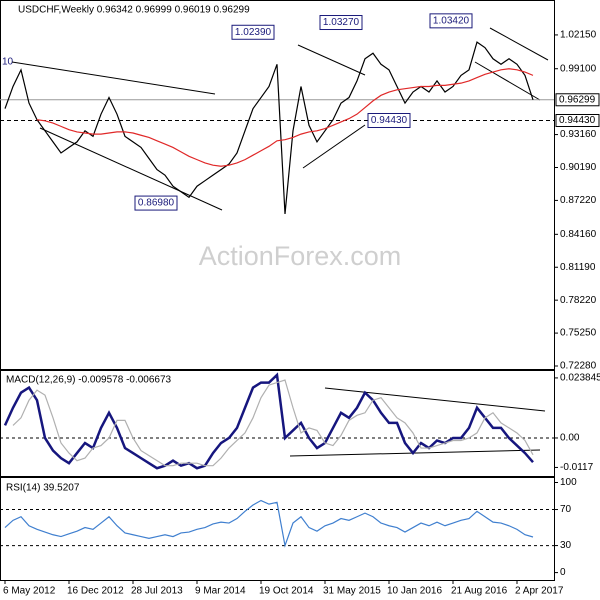  What do you see at coordinates (539, 591) in the screenshot?
I see `x-tick-label: 2 Apr 2017` at bounding box center [539, 591].